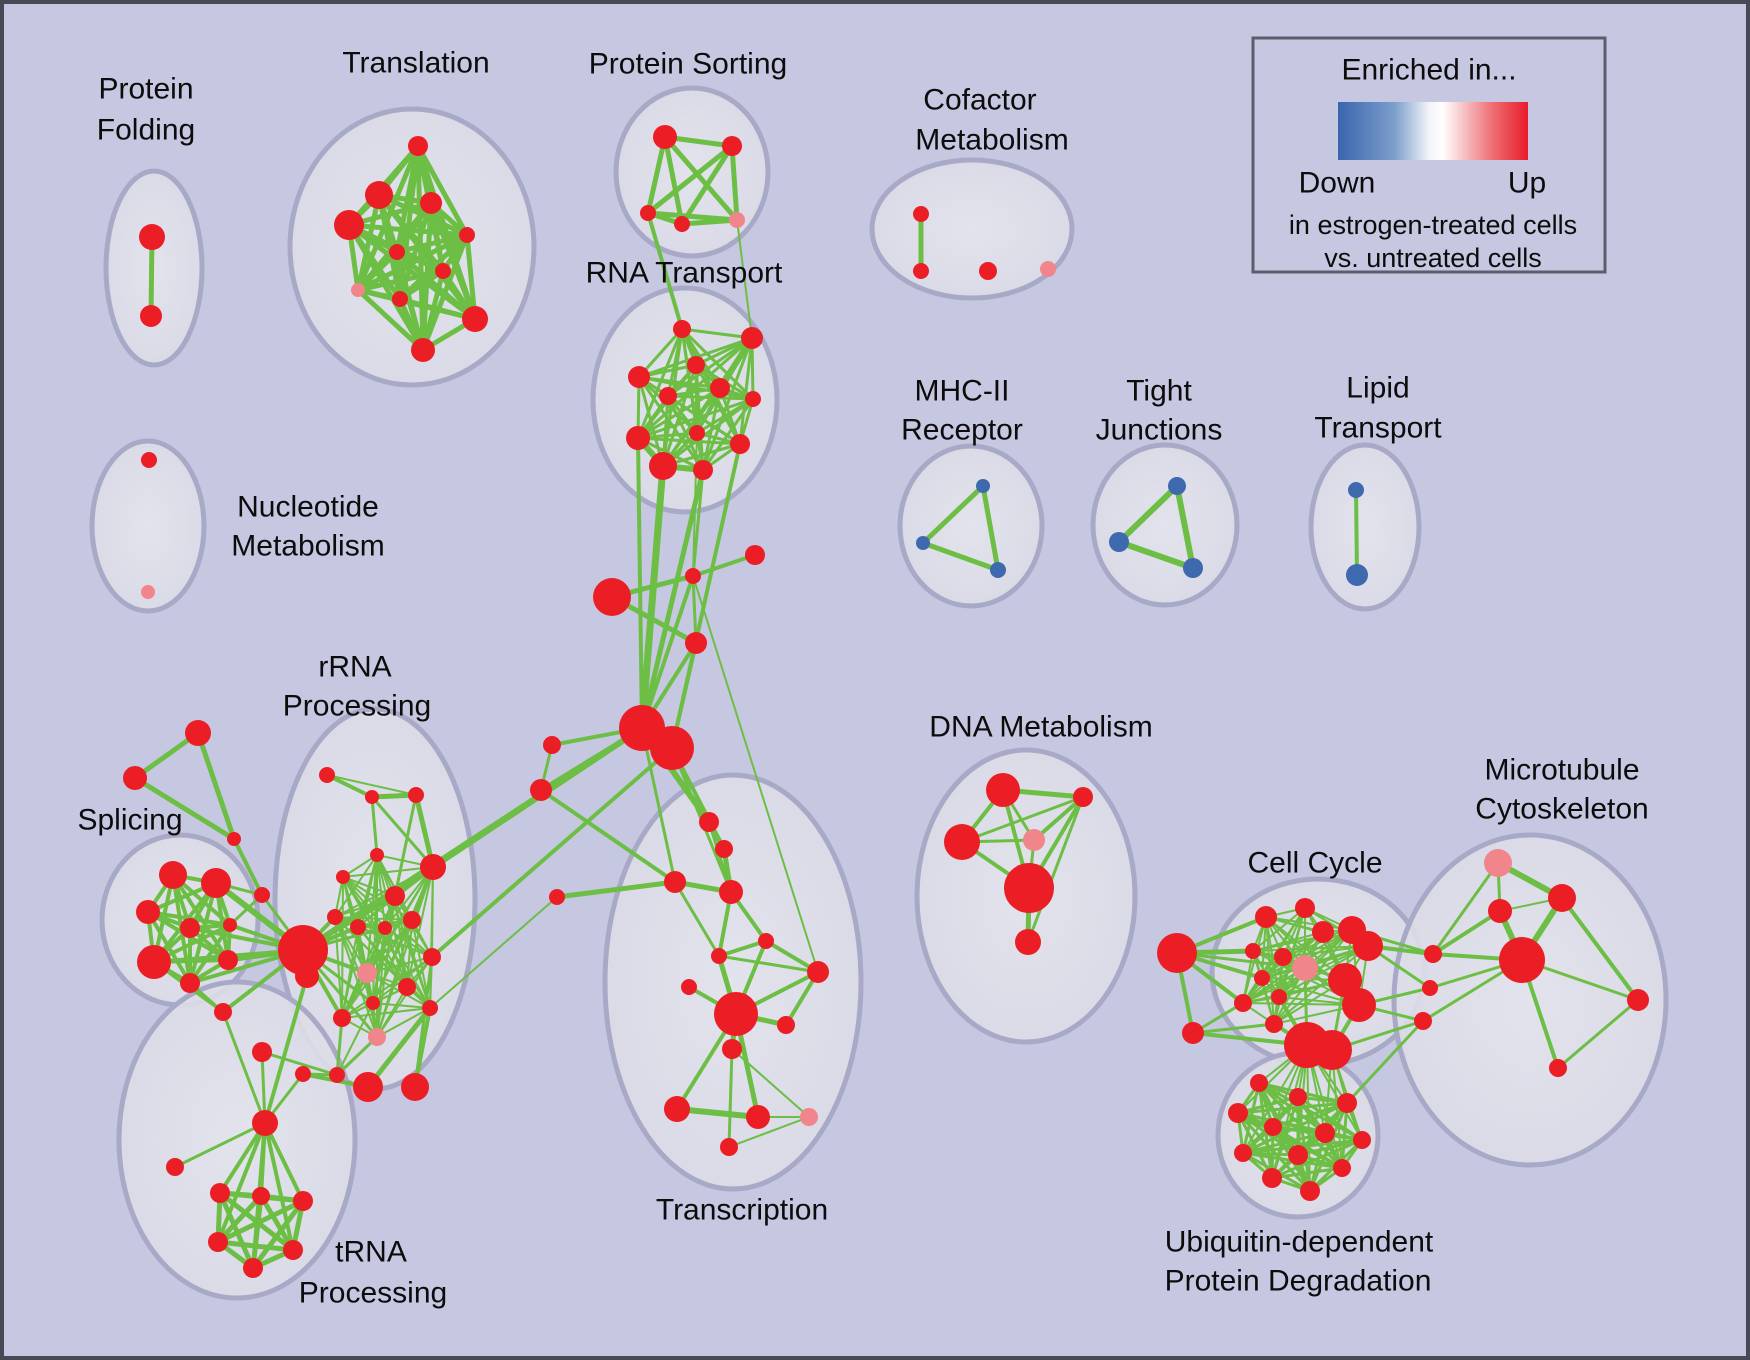 This screenshot has height=1360, width=1750. What do you see at coordinates (220, 1193) in the screenshot?
I see `gene-set-node-tn1` at bounding box center [220, 1193].